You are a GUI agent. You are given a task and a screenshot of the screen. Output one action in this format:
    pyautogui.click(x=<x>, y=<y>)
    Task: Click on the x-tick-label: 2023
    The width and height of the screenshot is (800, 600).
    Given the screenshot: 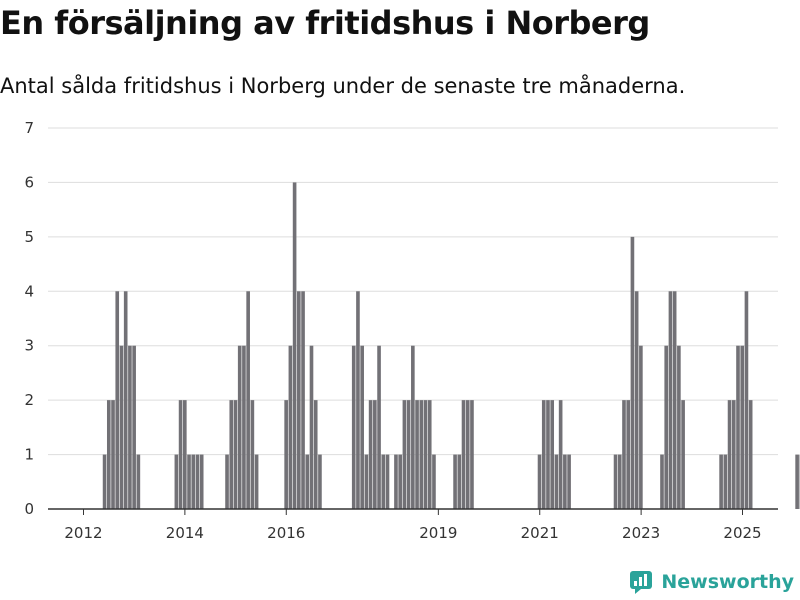 What is the action you would take?
    pyautogui.click(x=641, y=533)
    